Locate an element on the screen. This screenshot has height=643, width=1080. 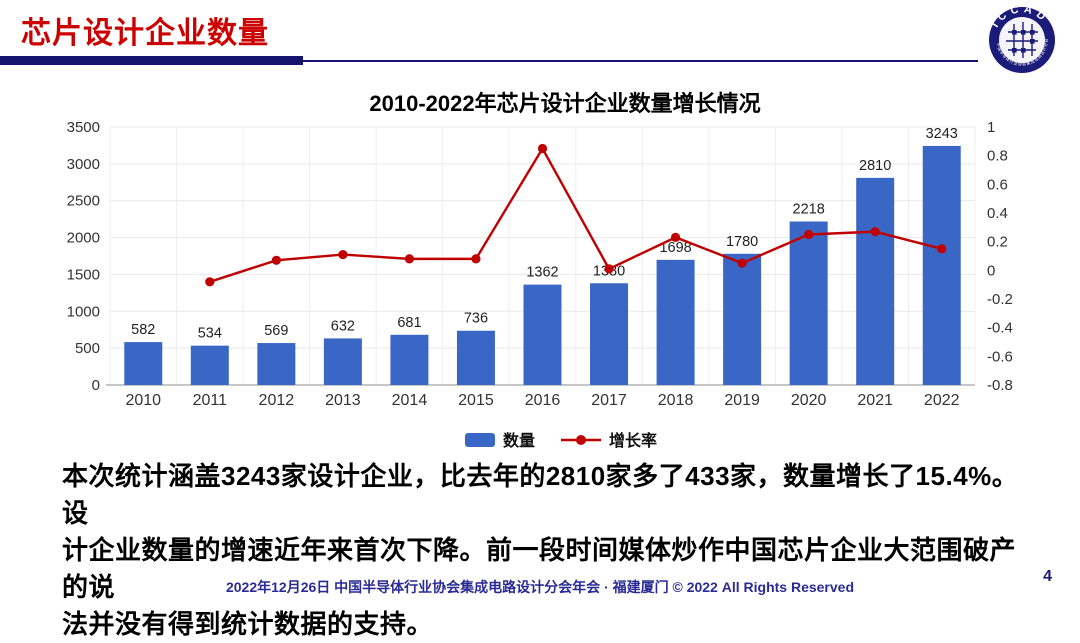
growth-line is located at coordinates (576, 214).